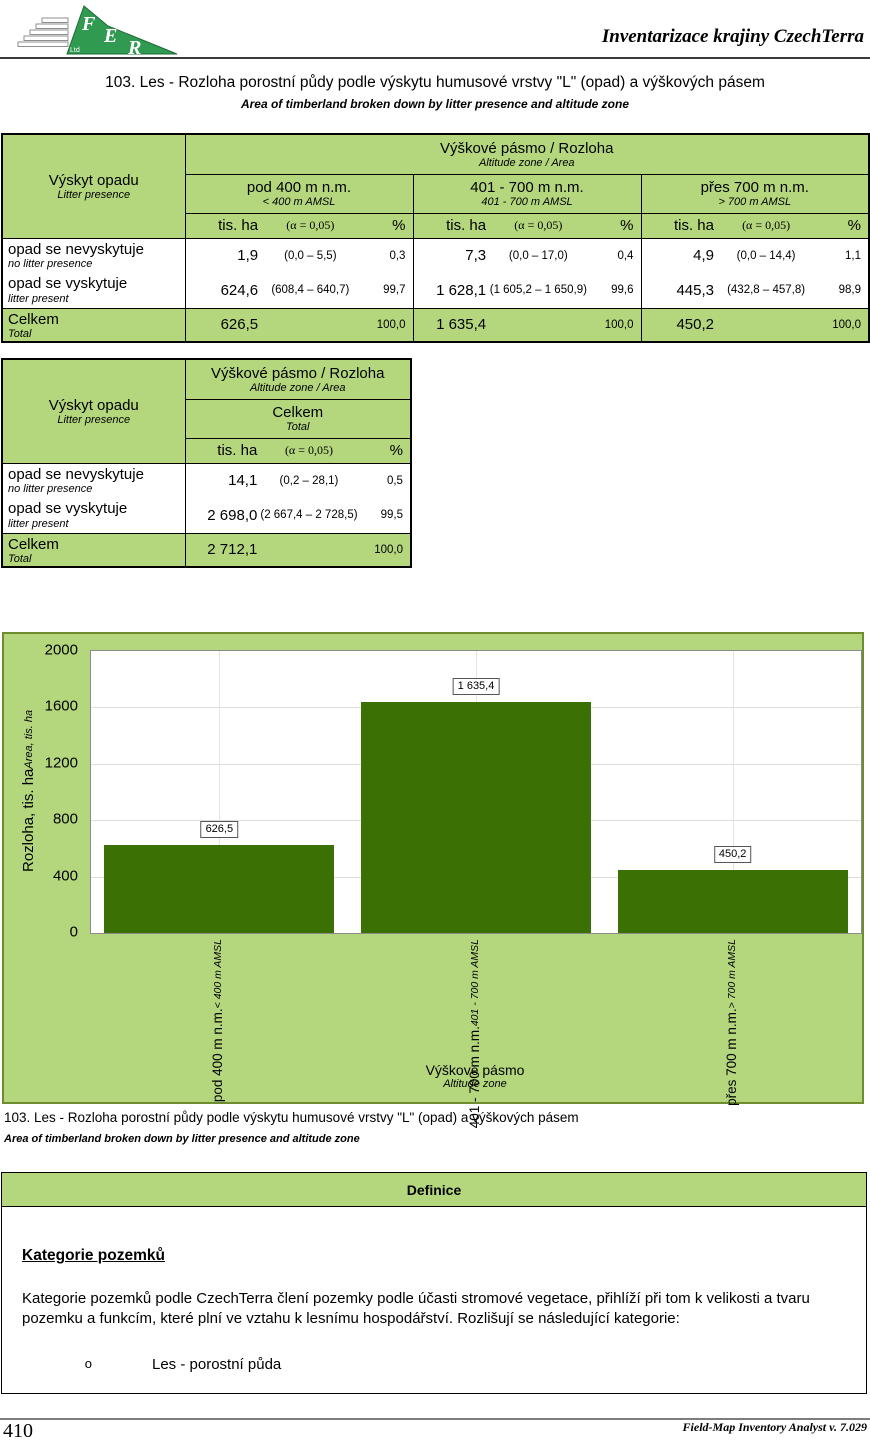 The image size is (870, 1446). I want to click on y-tick-label: 2000, so click(61, 650).